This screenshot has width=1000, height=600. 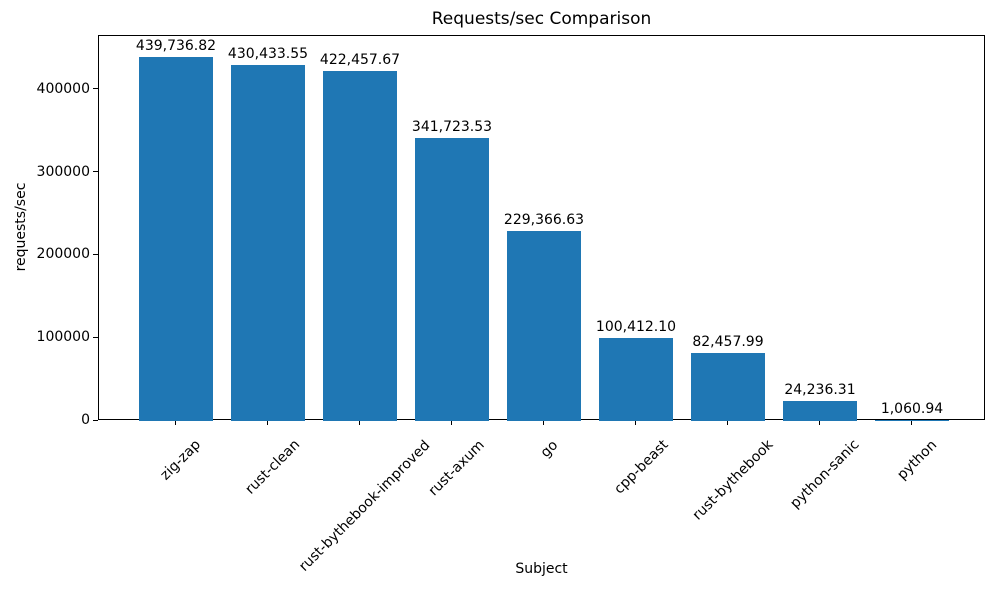 What do you see at coordinates (365, 506) in the screenshot?
I see `x-tick-label: rust-bythebook-improved` at bounding box center [365, 506].